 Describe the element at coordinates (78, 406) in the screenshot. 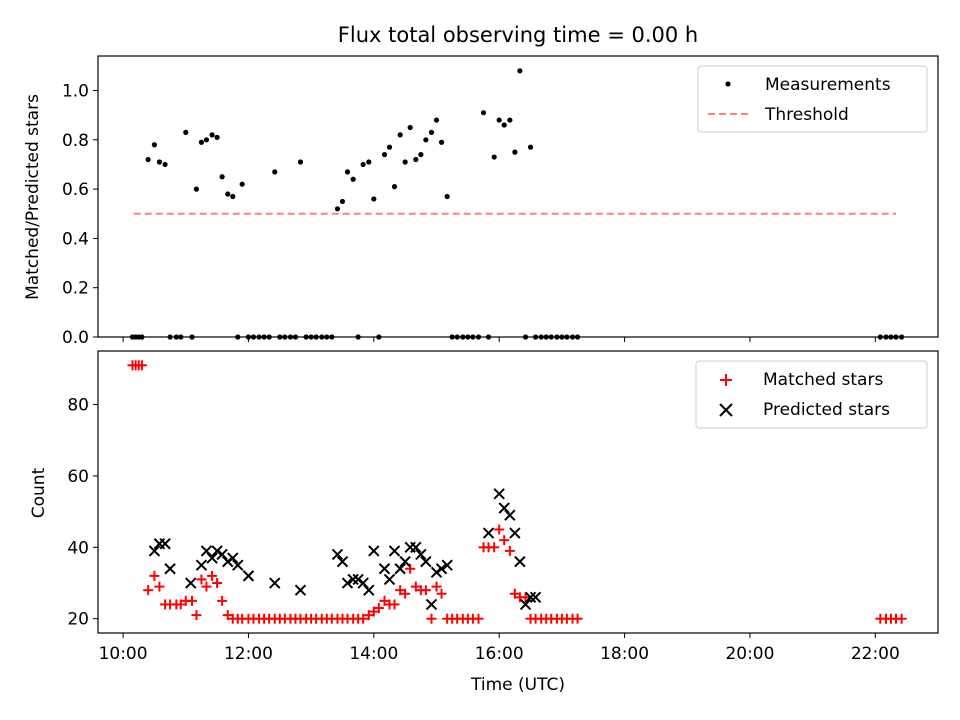

I see `count-y-tick-label: 80` at that location.